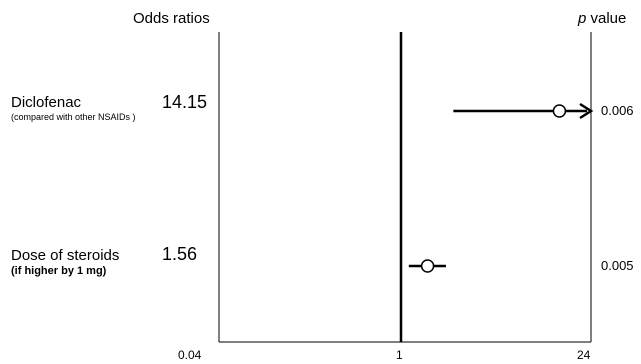  I want to click on x-tick-label-1: 1, so click(399, 355).